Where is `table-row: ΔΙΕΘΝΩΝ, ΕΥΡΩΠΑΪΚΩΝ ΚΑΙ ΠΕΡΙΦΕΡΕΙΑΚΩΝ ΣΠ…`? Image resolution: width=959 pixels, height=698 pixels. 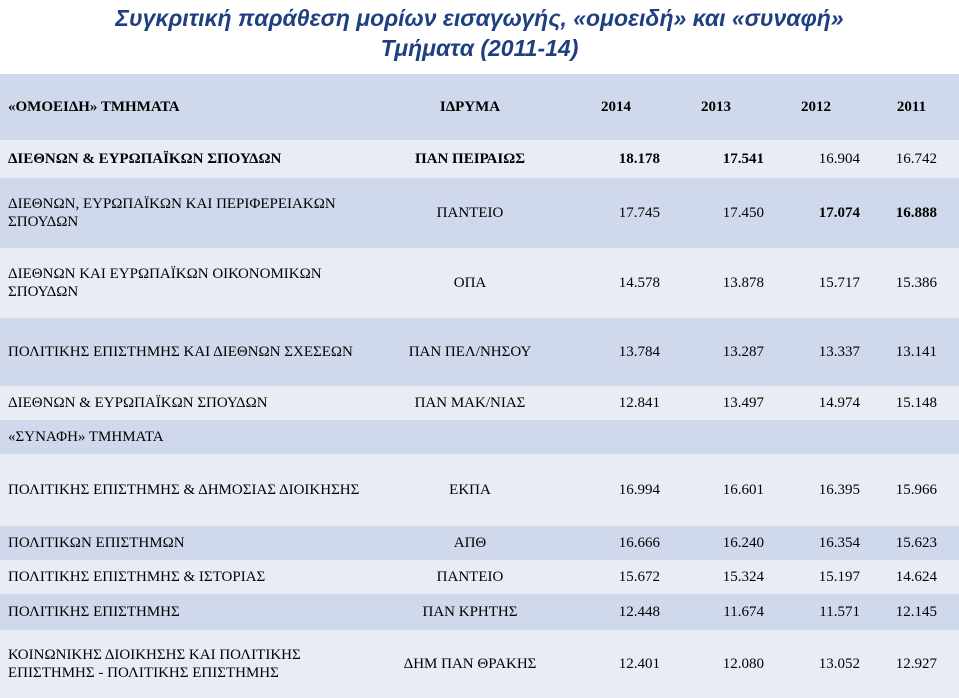 table-row: ΔΙΕΘΝΩΝ, ΕΥΡΩΠΑΪΚΩΝ ΚΑΙ ΠΕΡΙΦΕΡΕΙΑΚΩΝ ΣΠ… is located at coordinates (479, 213).